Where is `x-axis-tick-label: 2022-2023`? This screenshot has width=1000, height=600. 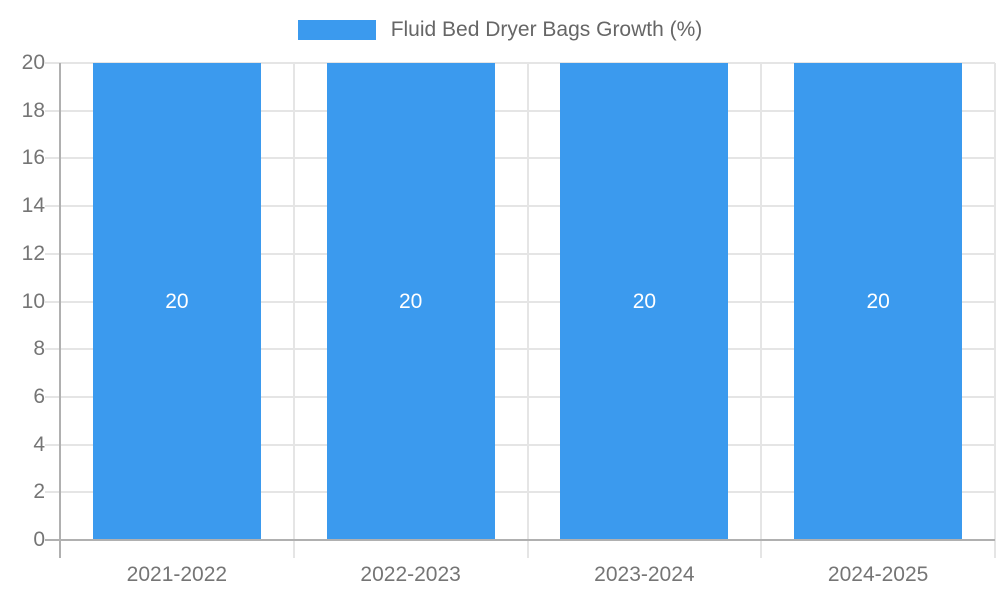
x-axis-tick-label: 2022-2023 is located at coordinates (410, 574).